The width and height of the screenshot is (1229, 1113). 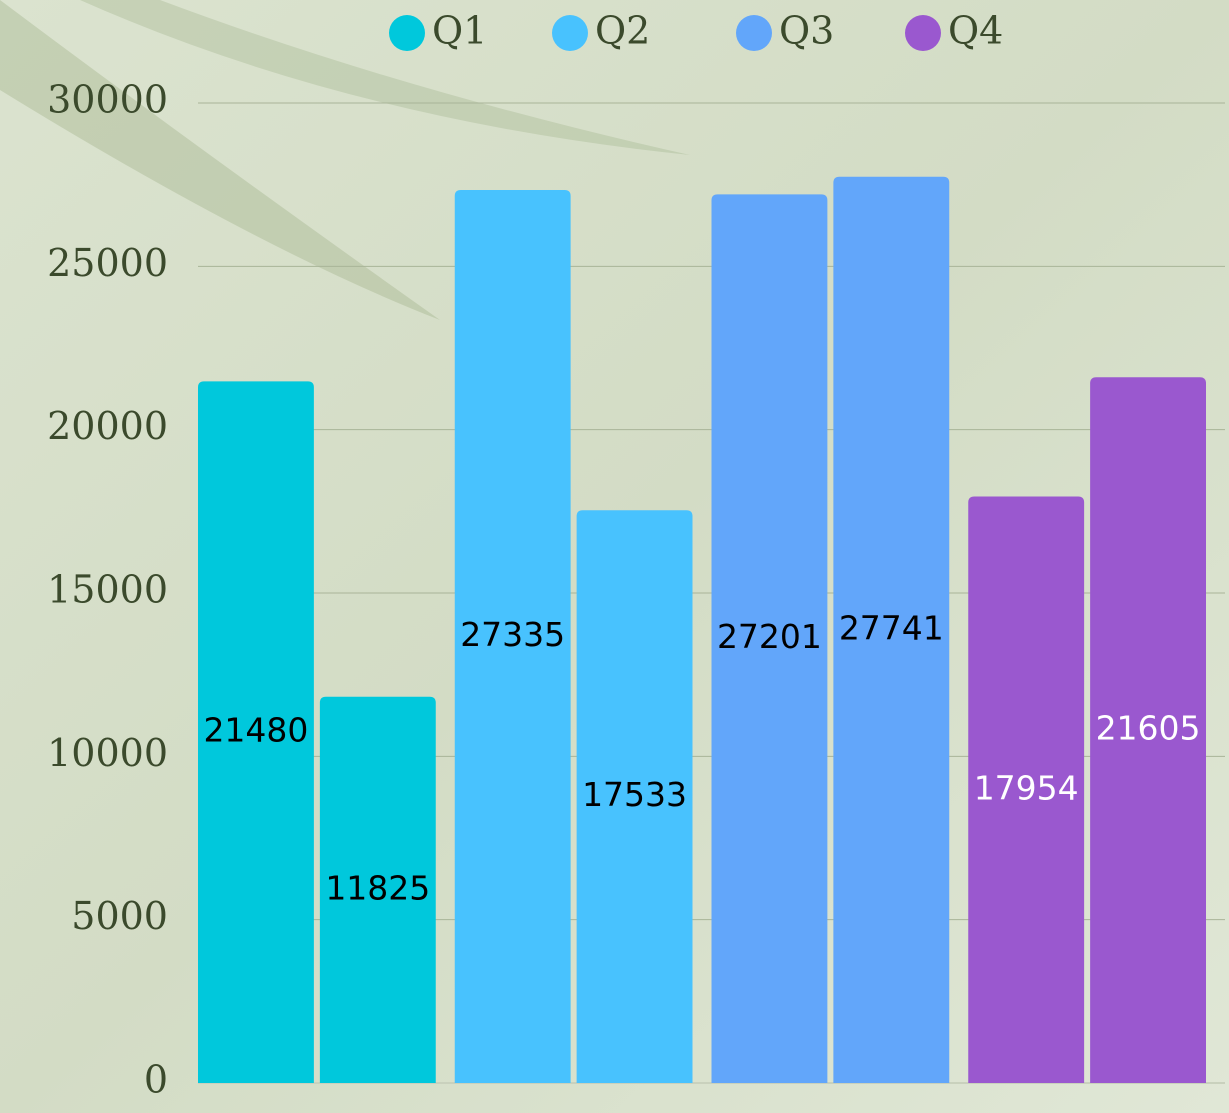 I want to click on value-label: 21605, so click(x=1148, y=728).